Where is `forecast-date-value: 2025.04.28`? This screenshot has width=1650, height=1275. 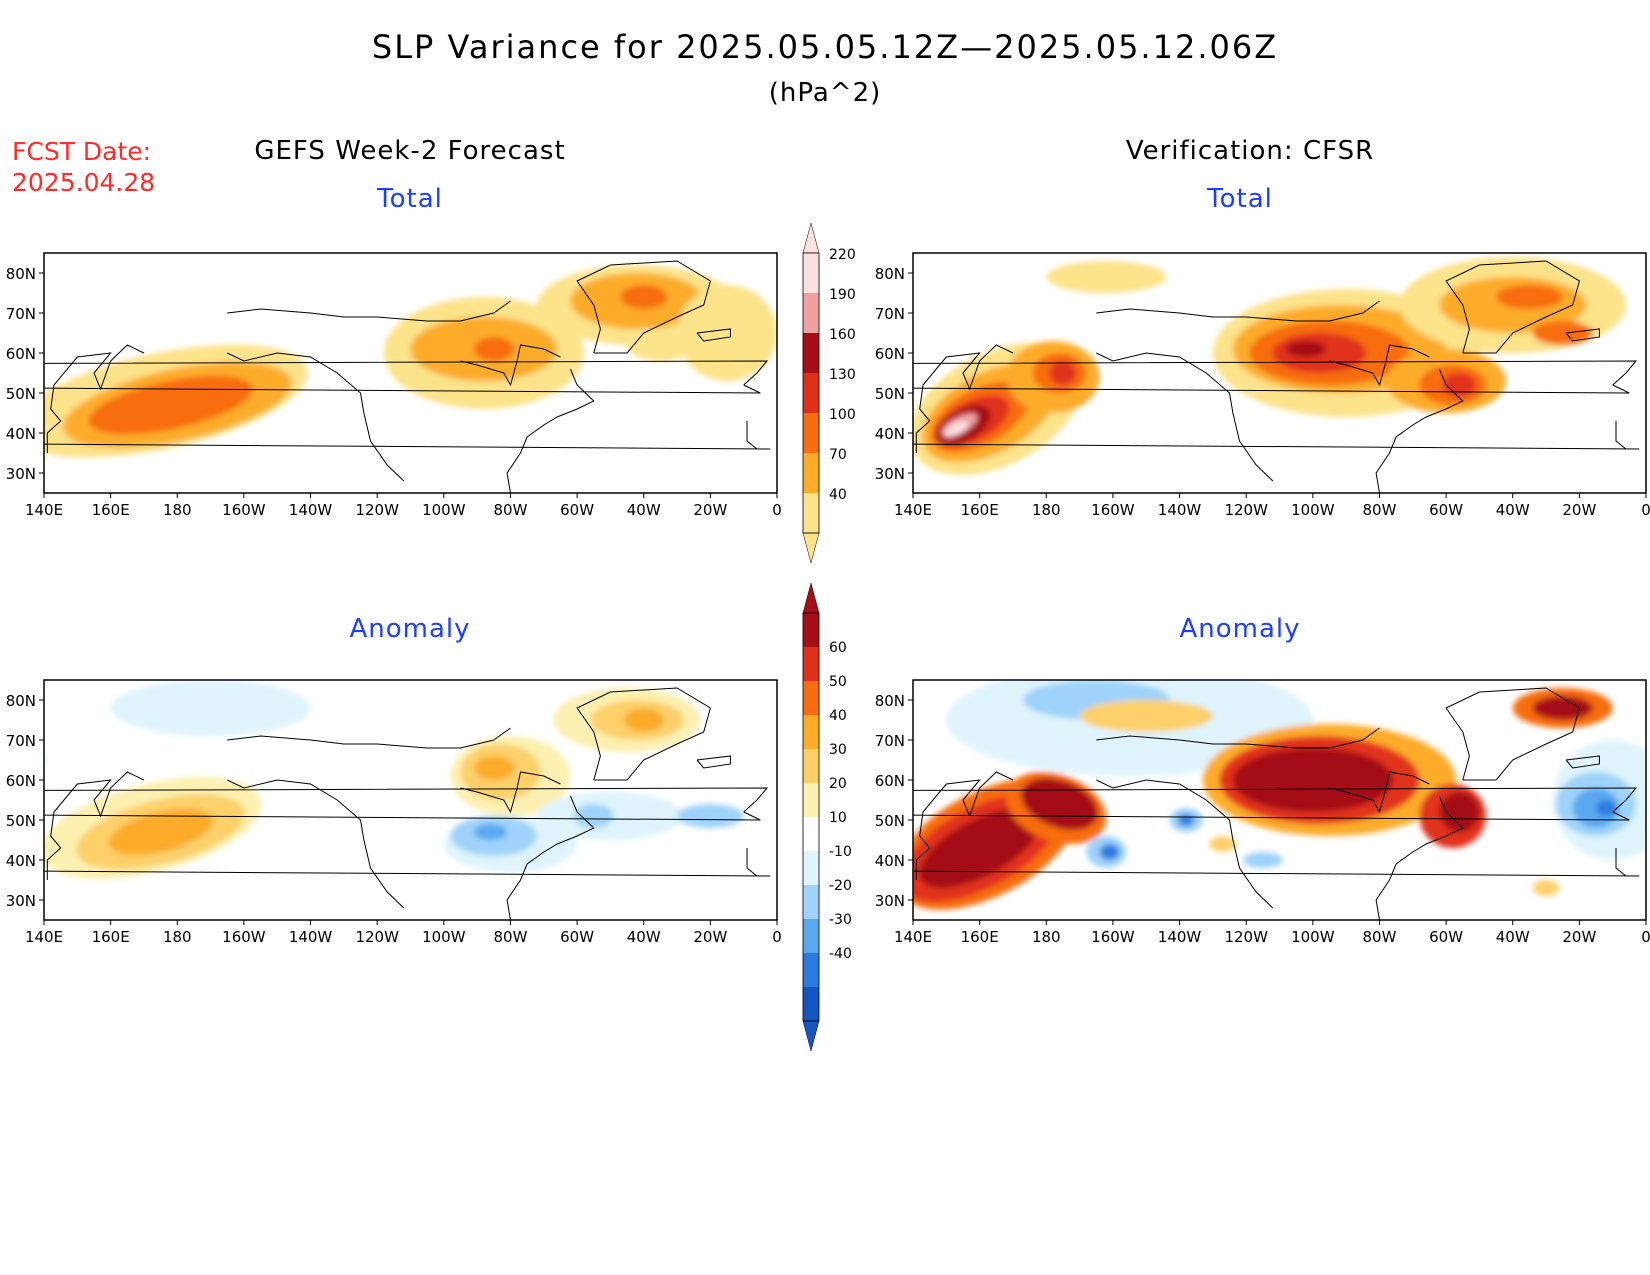
forecast-date-value: 2025.04.28 is located at coordinates (84, 182).